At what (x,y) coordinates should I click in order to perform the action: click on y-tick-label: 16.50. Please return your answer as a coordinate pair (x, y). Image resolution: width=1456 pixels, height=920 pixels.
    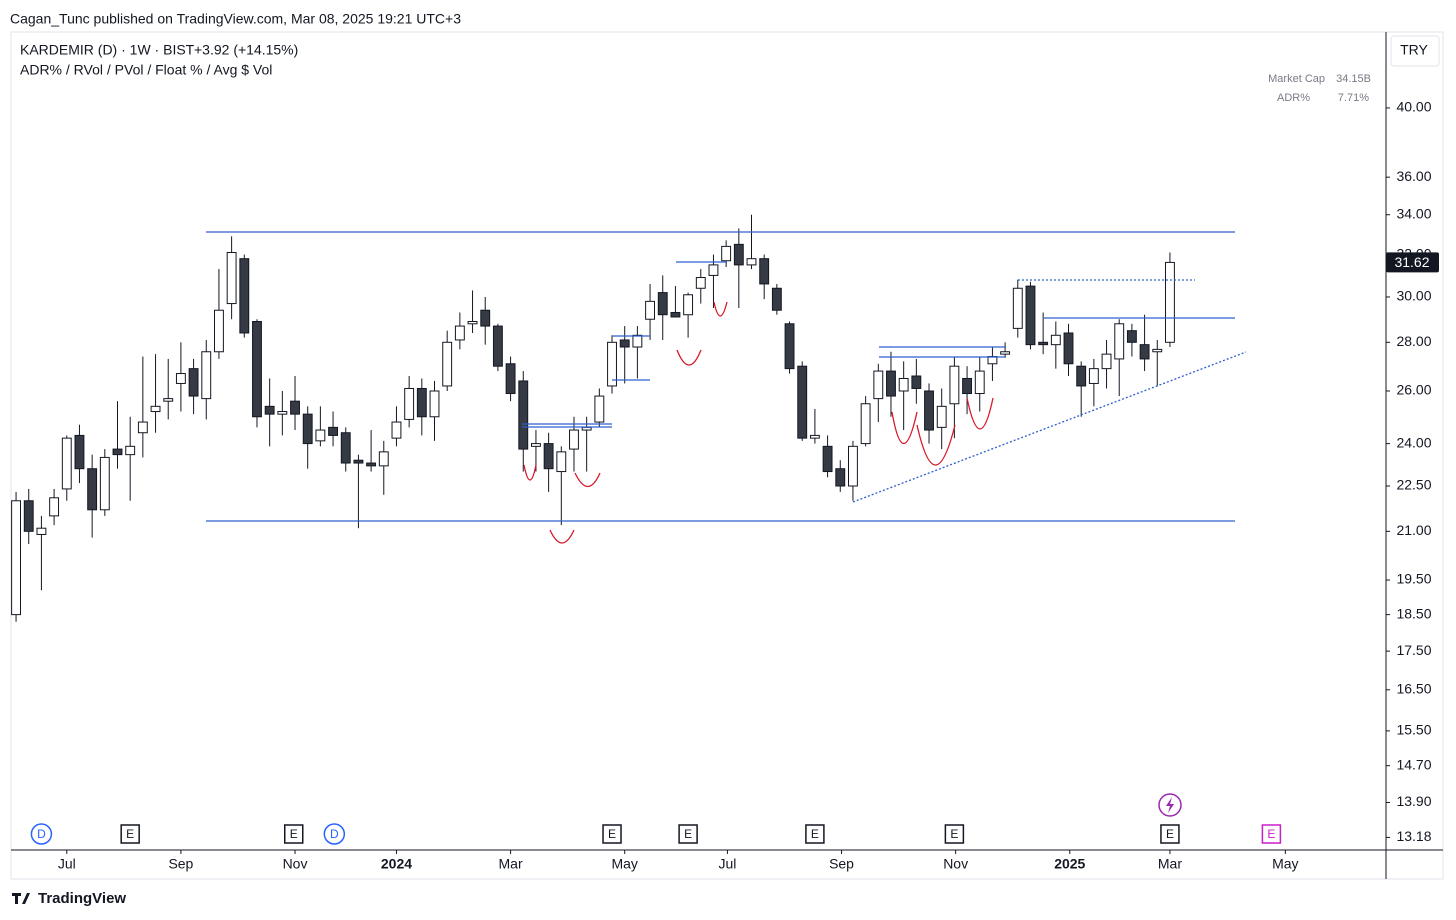
    Looking at the image, I should click on (1413, 688).